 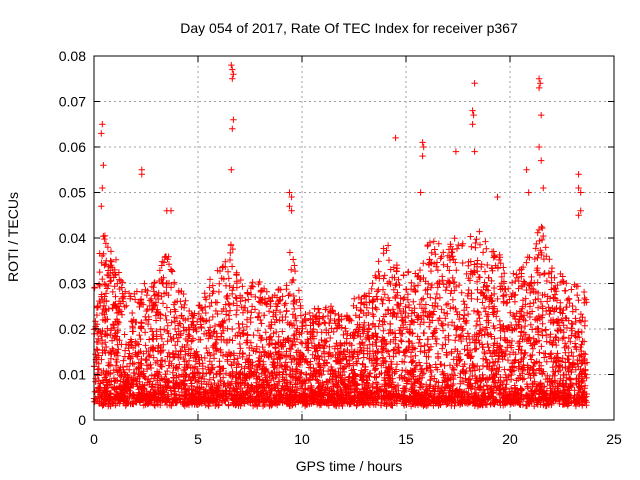 What do you see at coordinates (406, 439) in the screenshot?
I see `x-tick-label: 15` at bounding box center [406, 439].